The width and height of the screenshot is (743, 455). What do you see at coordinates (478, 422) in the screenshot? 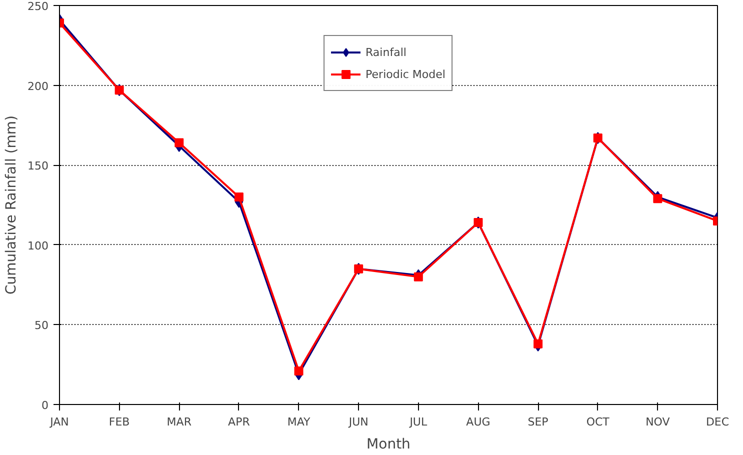
I see `x-tick-label: AUG` at bounding box center [478, 422].